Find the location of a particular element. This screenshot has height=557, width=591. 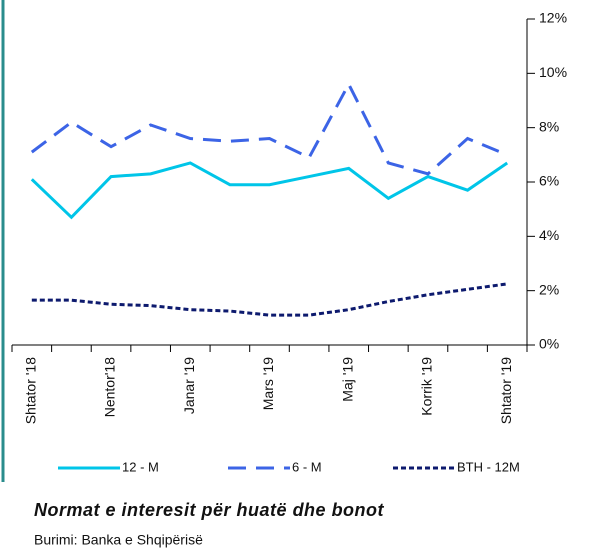

x-tick-label: Mars '19 is located at coordinates (268, 383).